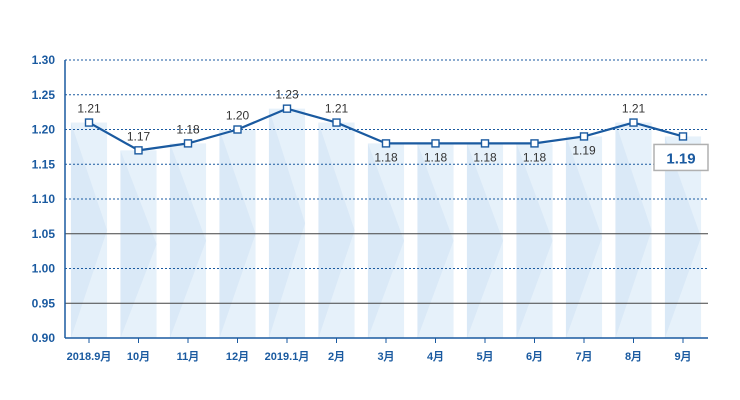 This screenshot has height=400, width=740. I want to click on y-tick-label: 1.30, so click(44, 60).